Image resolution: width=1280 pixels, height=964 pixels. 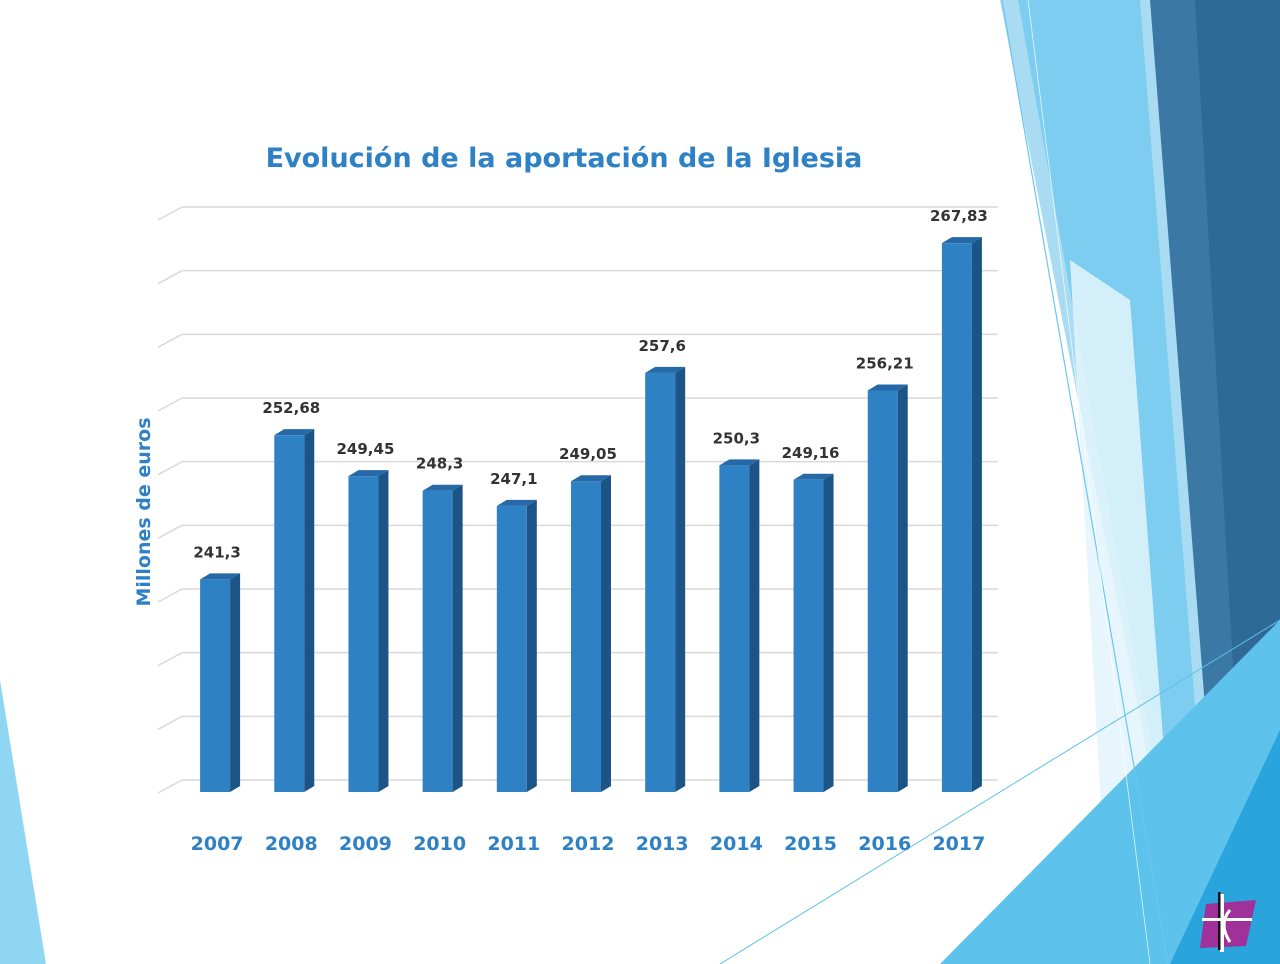 What do you see at coordinates (884, 844) in the screenshot?
I see `x-tick-label-2016: 2016` at bounding box center [884, 844].